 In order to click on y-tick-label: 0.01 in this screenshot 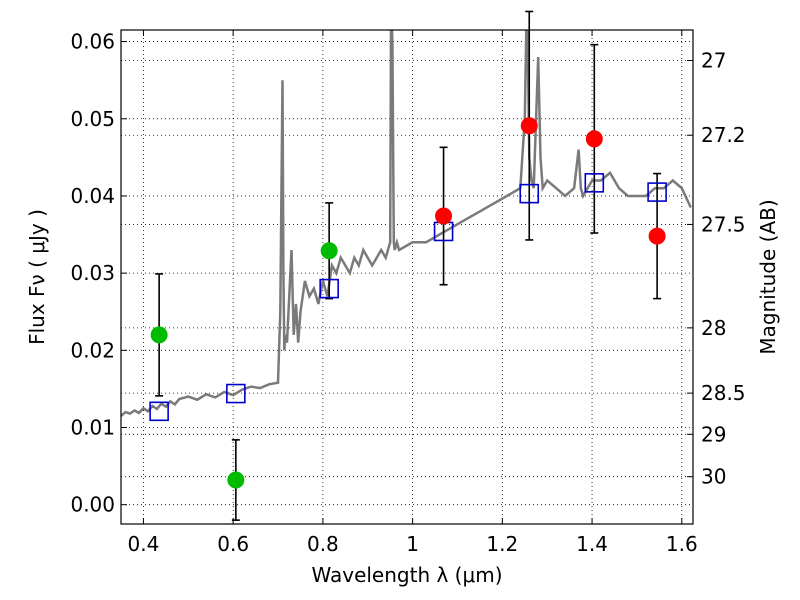, I will do `click(92, 428)`.